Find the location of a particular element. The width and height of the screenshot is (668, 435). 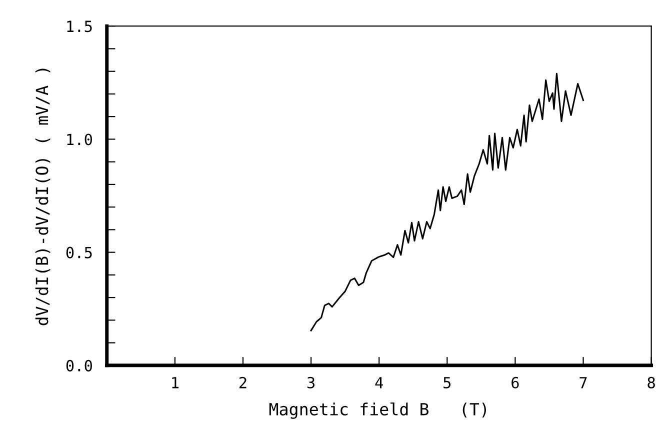

x-tick-label: 3 is located at coordinates (310, 382).